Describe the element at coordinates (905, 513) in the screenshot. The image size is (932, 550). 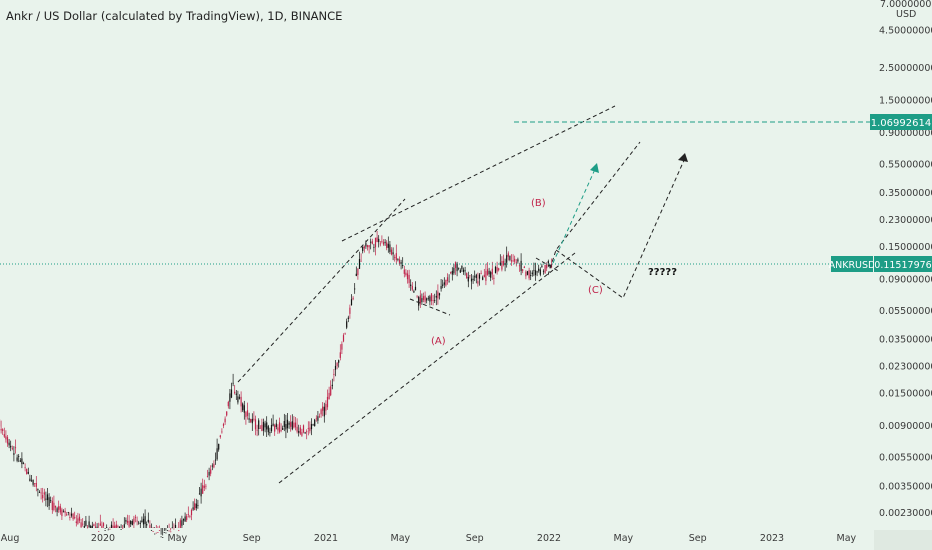
I see `y-tick-label: 0.00230000` at that location.